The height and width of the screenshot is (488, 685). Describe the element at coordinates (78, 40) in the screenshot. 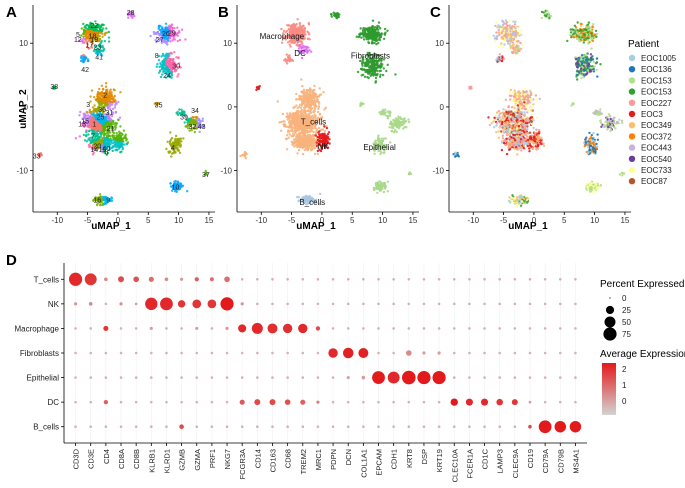

I see `cluster-label-12: 12` at that location.